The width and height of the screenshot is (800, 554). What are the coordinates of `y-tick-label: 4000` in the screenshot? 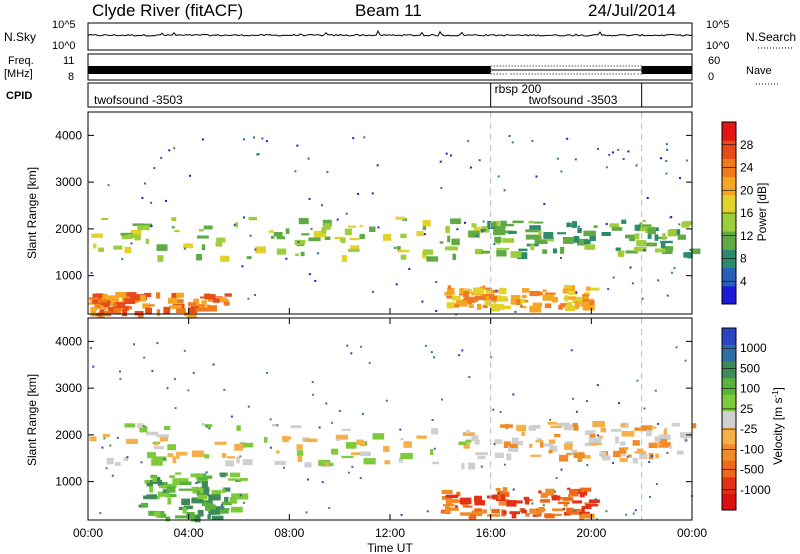 It's located at (68, 135).